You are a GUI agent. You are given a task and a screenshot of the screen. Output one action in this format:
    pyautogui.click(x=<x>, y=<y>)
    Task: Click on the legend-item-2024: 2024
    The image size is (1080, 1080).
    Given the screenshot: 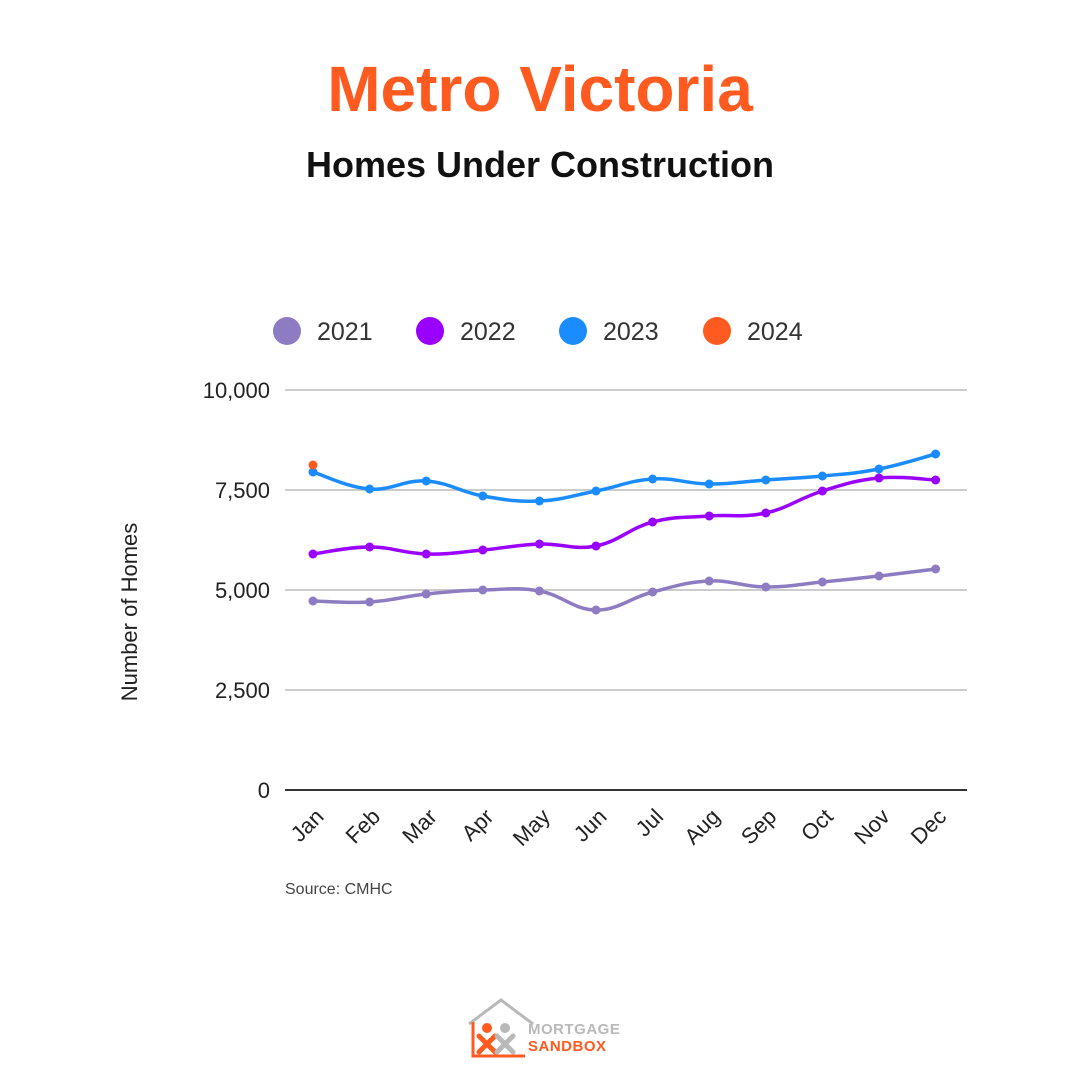 What is the action you would take?
    pyautogui.click(x=753, y=331)
    